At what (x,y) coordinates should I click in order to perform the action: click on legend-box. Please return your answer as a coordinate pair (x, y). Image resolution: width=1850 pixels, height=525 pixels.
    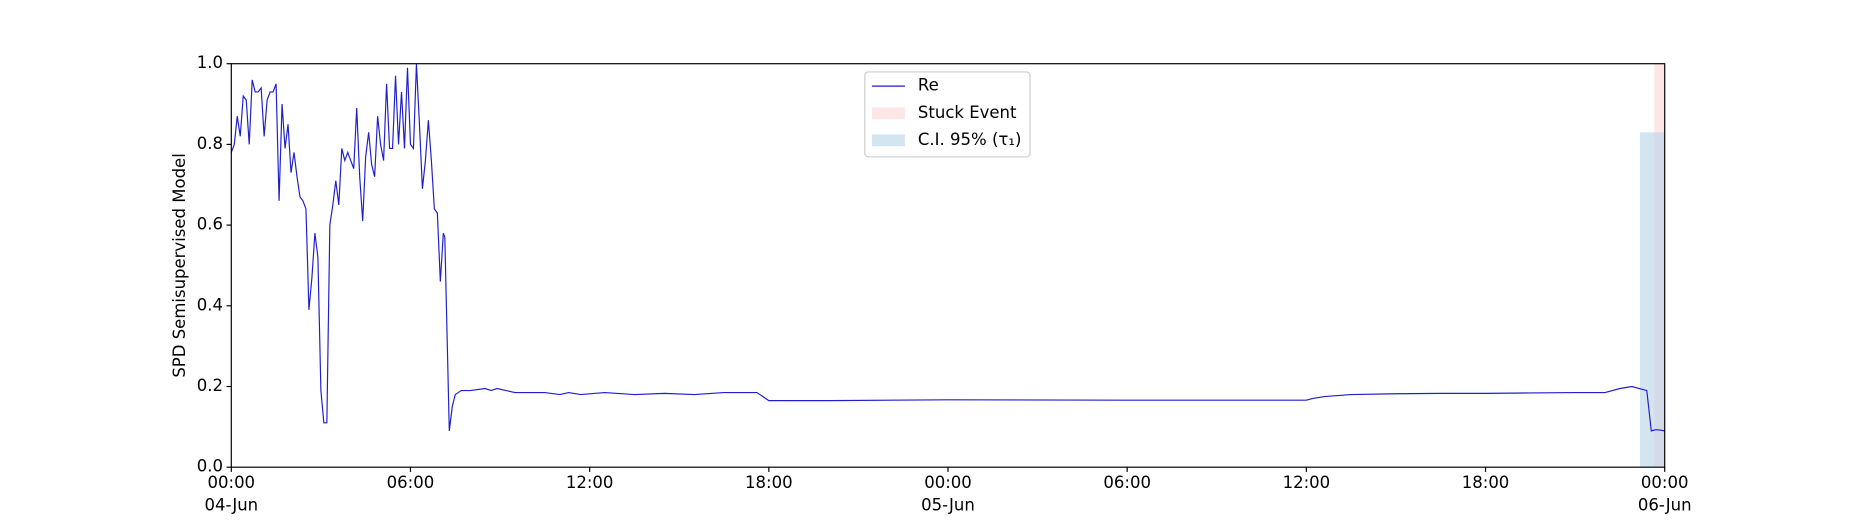
    Looking at the image, I should click on (947, 114).